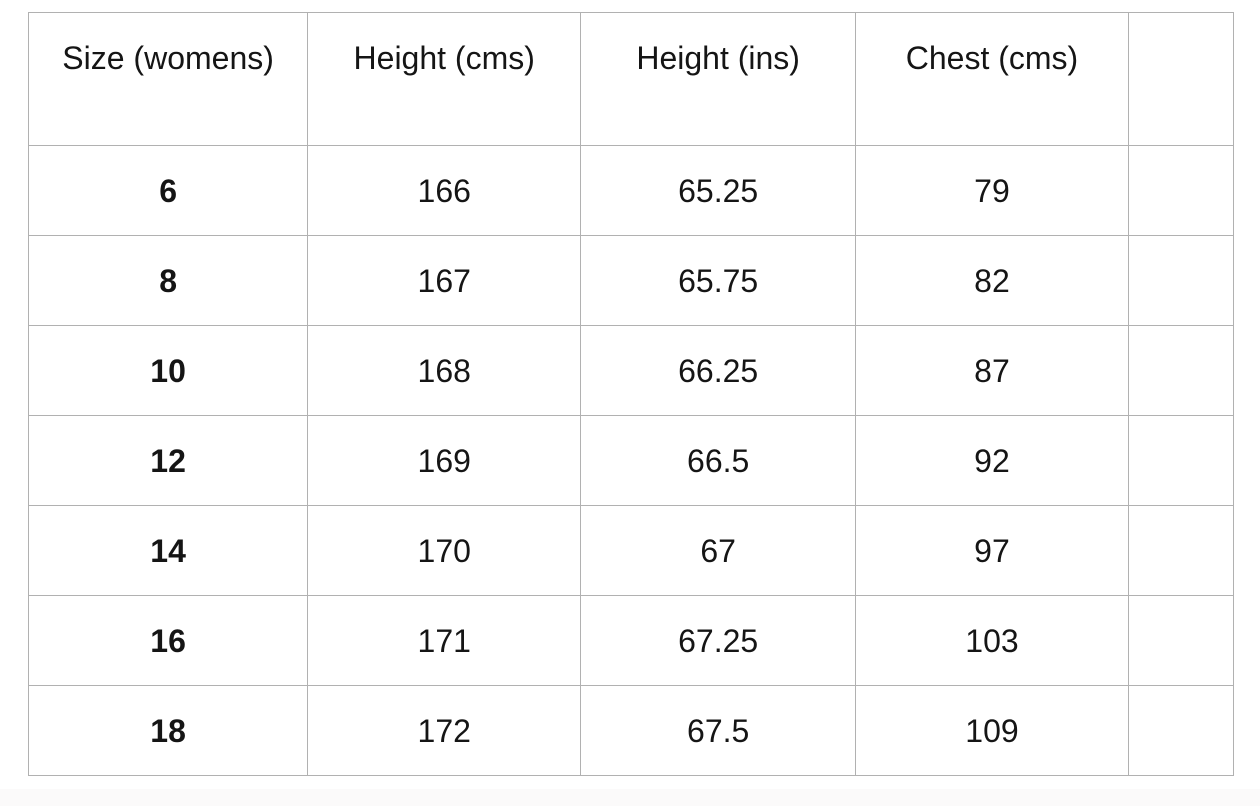  I want to click on size-cell: 12, so click(168, 460).